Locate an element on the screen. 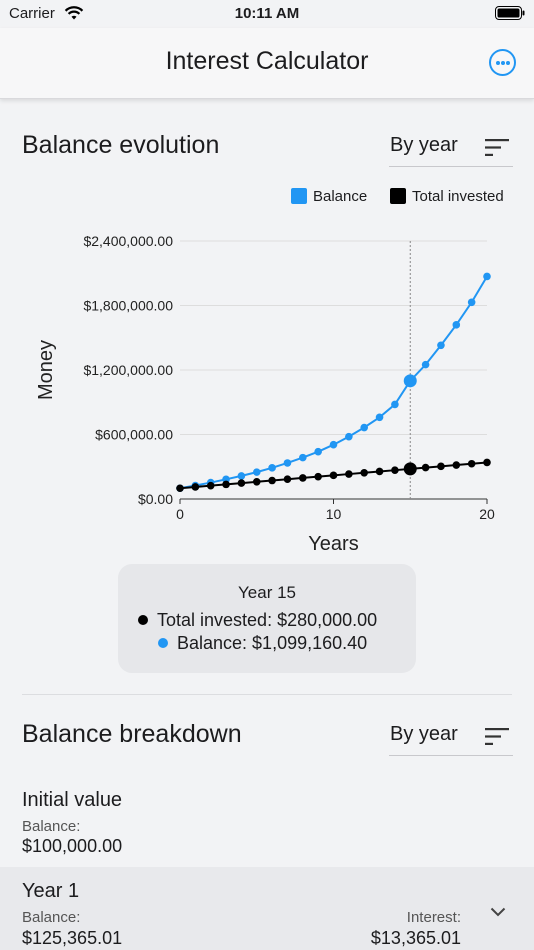 The width and height of the screenshot is (534, 950). status-bar: Carrier 10:11 AM is located at coordinates (267, 14).